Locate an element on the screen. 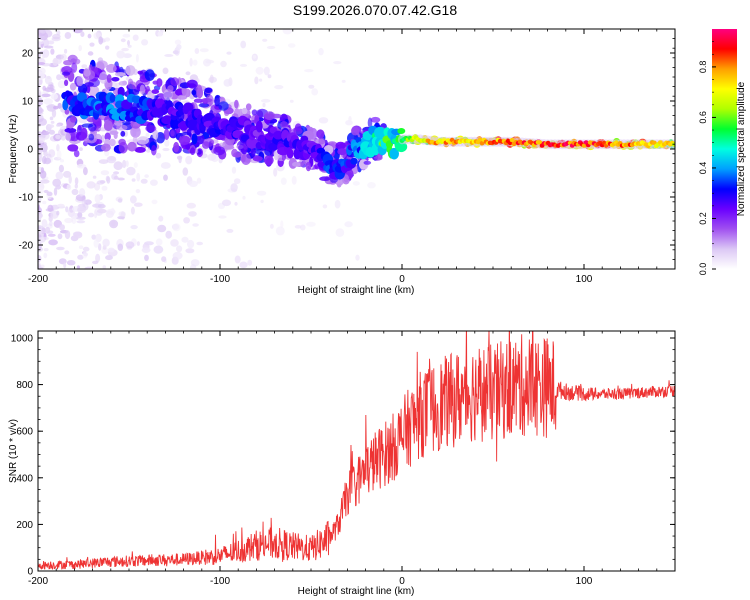 This screenshot has height=600, width=750. x-tick-label: 100 is located at coordinates (584, 581).